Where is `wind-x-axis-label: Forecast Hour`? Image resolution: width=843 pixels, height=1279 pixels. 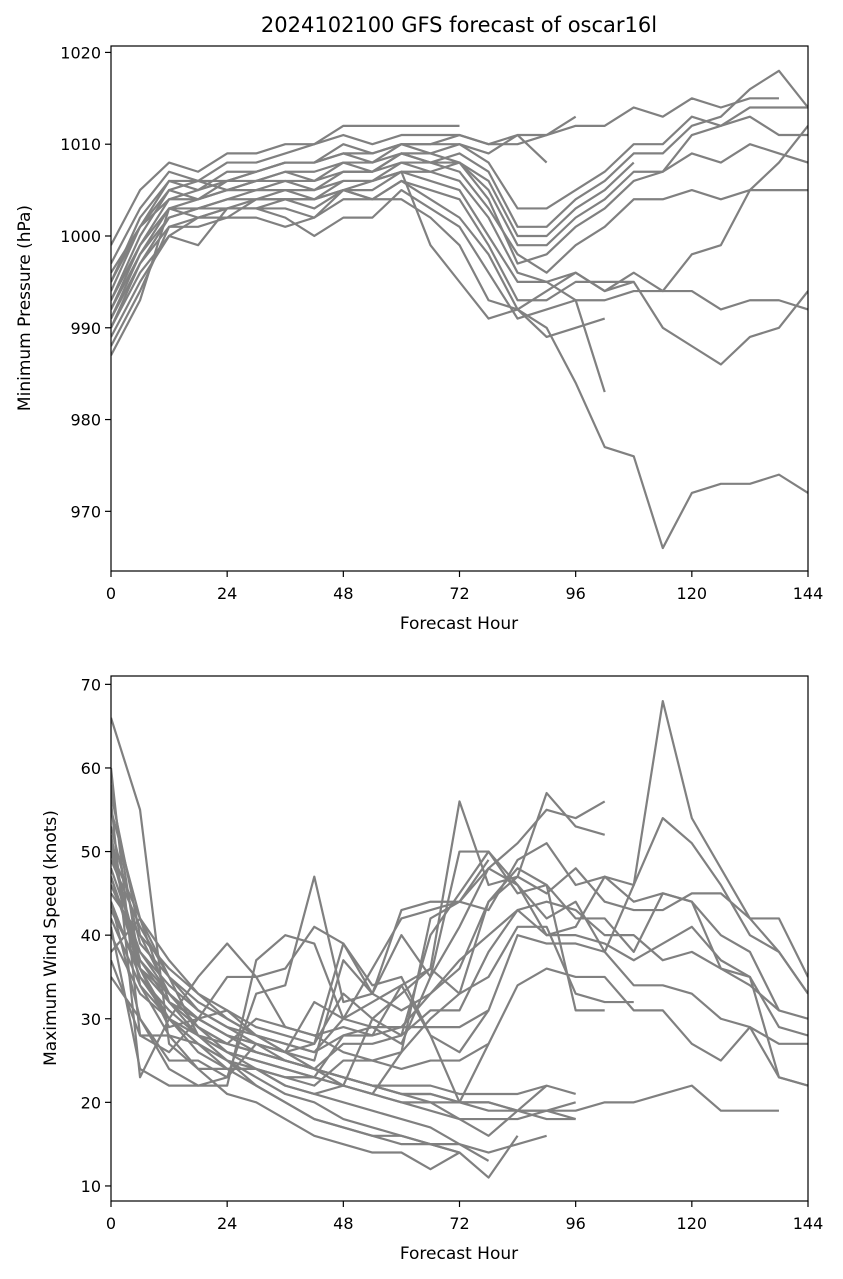
wind-x-axis-label: Forecast Hour is located at coordinates (459, 1254).